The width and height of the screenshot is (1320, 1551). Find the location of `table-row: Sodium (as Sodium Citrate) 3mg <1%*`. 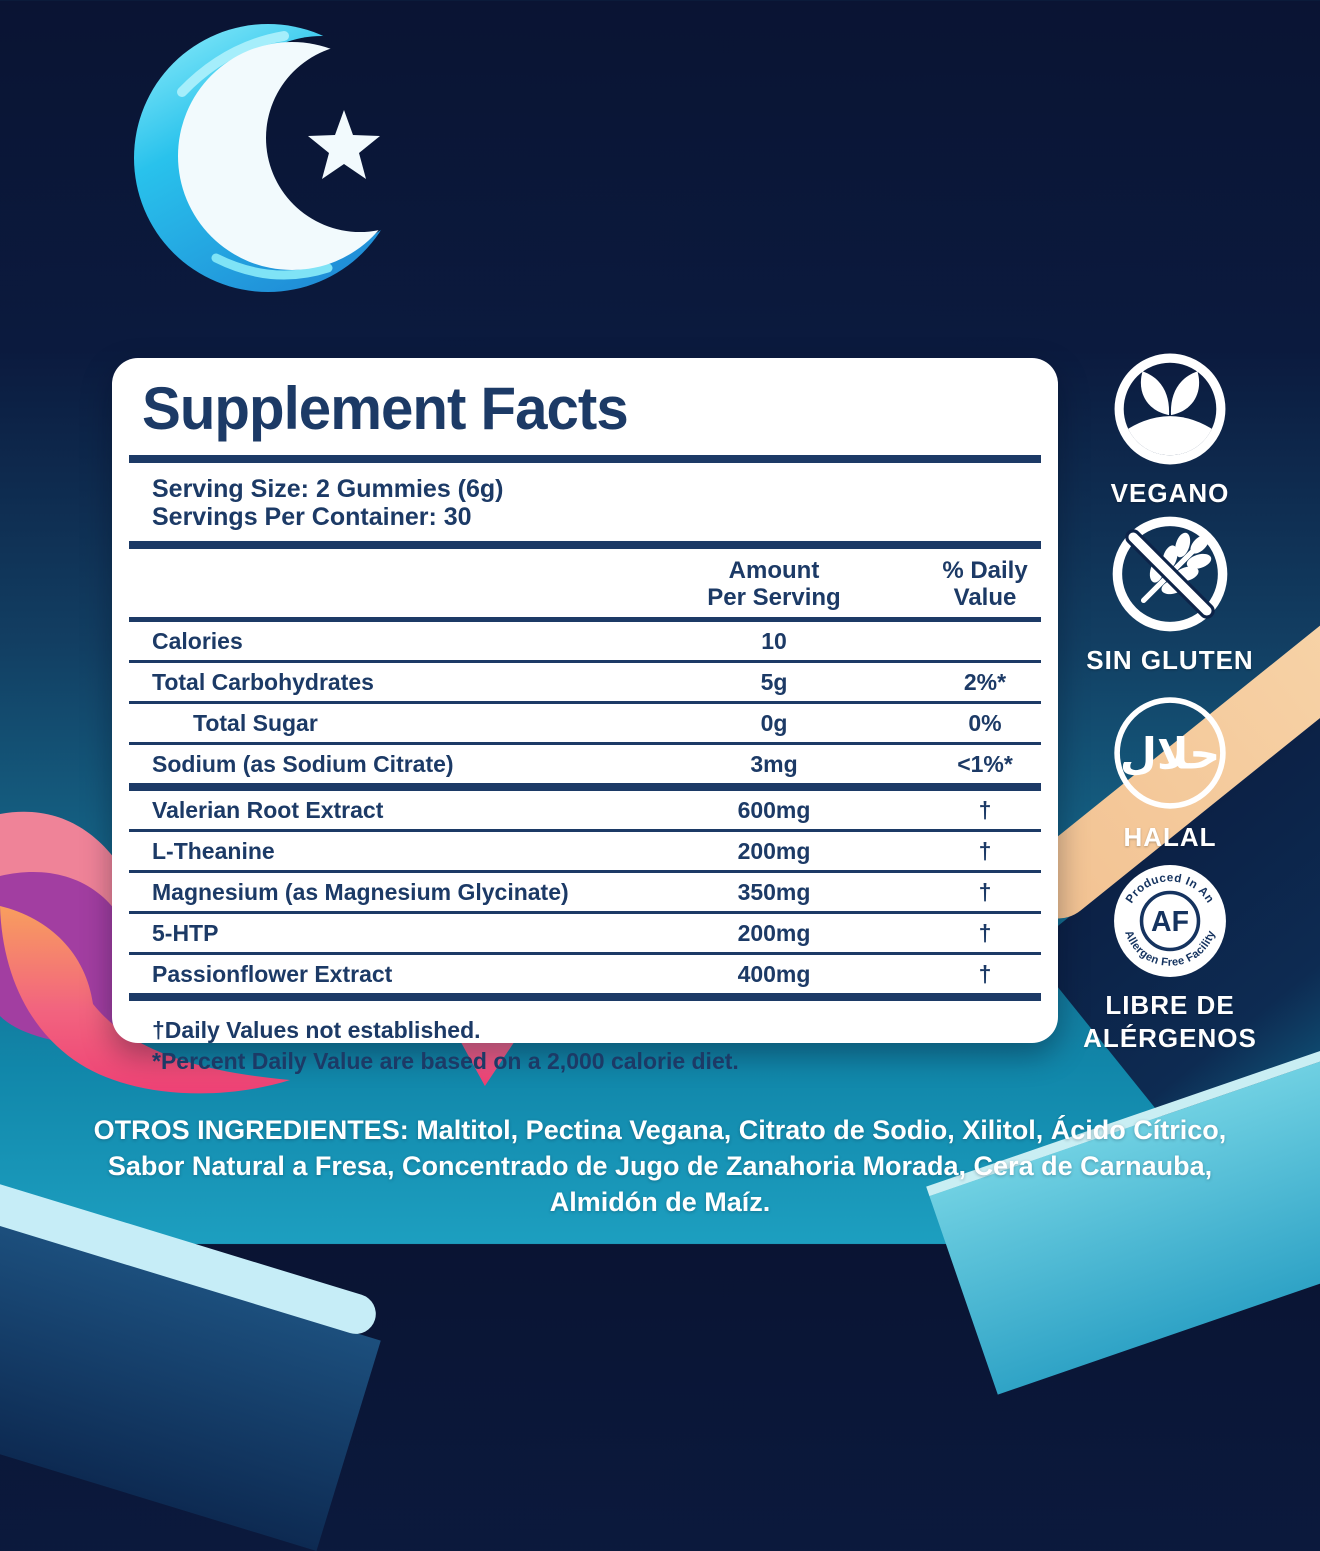

table-row: Sodium (as Sodium Citrate) 3mg <1%* is located at coordinates (585, 768).